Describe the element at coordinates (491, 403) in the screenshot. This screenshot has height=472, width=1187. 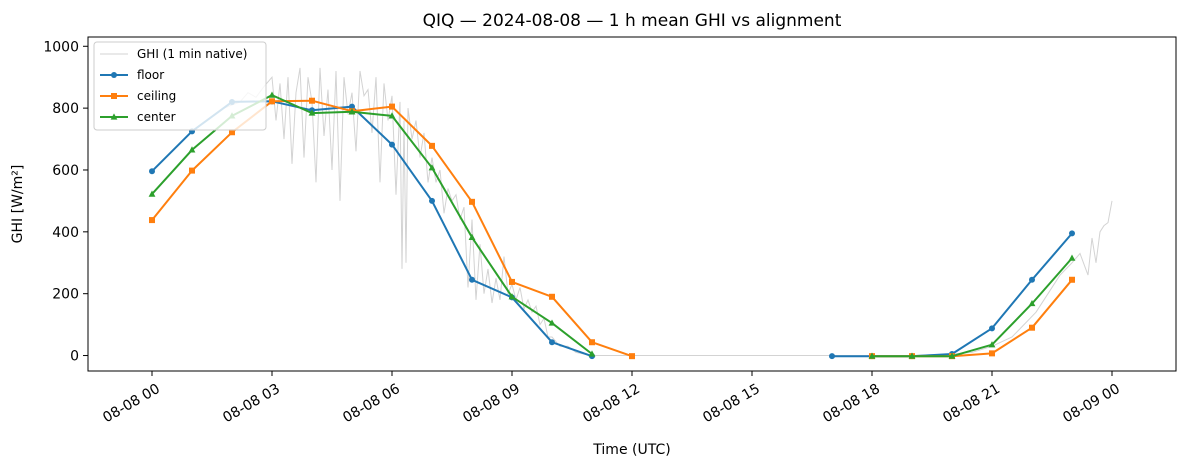
I see `x-tick-label: 08-08 09` at that location.